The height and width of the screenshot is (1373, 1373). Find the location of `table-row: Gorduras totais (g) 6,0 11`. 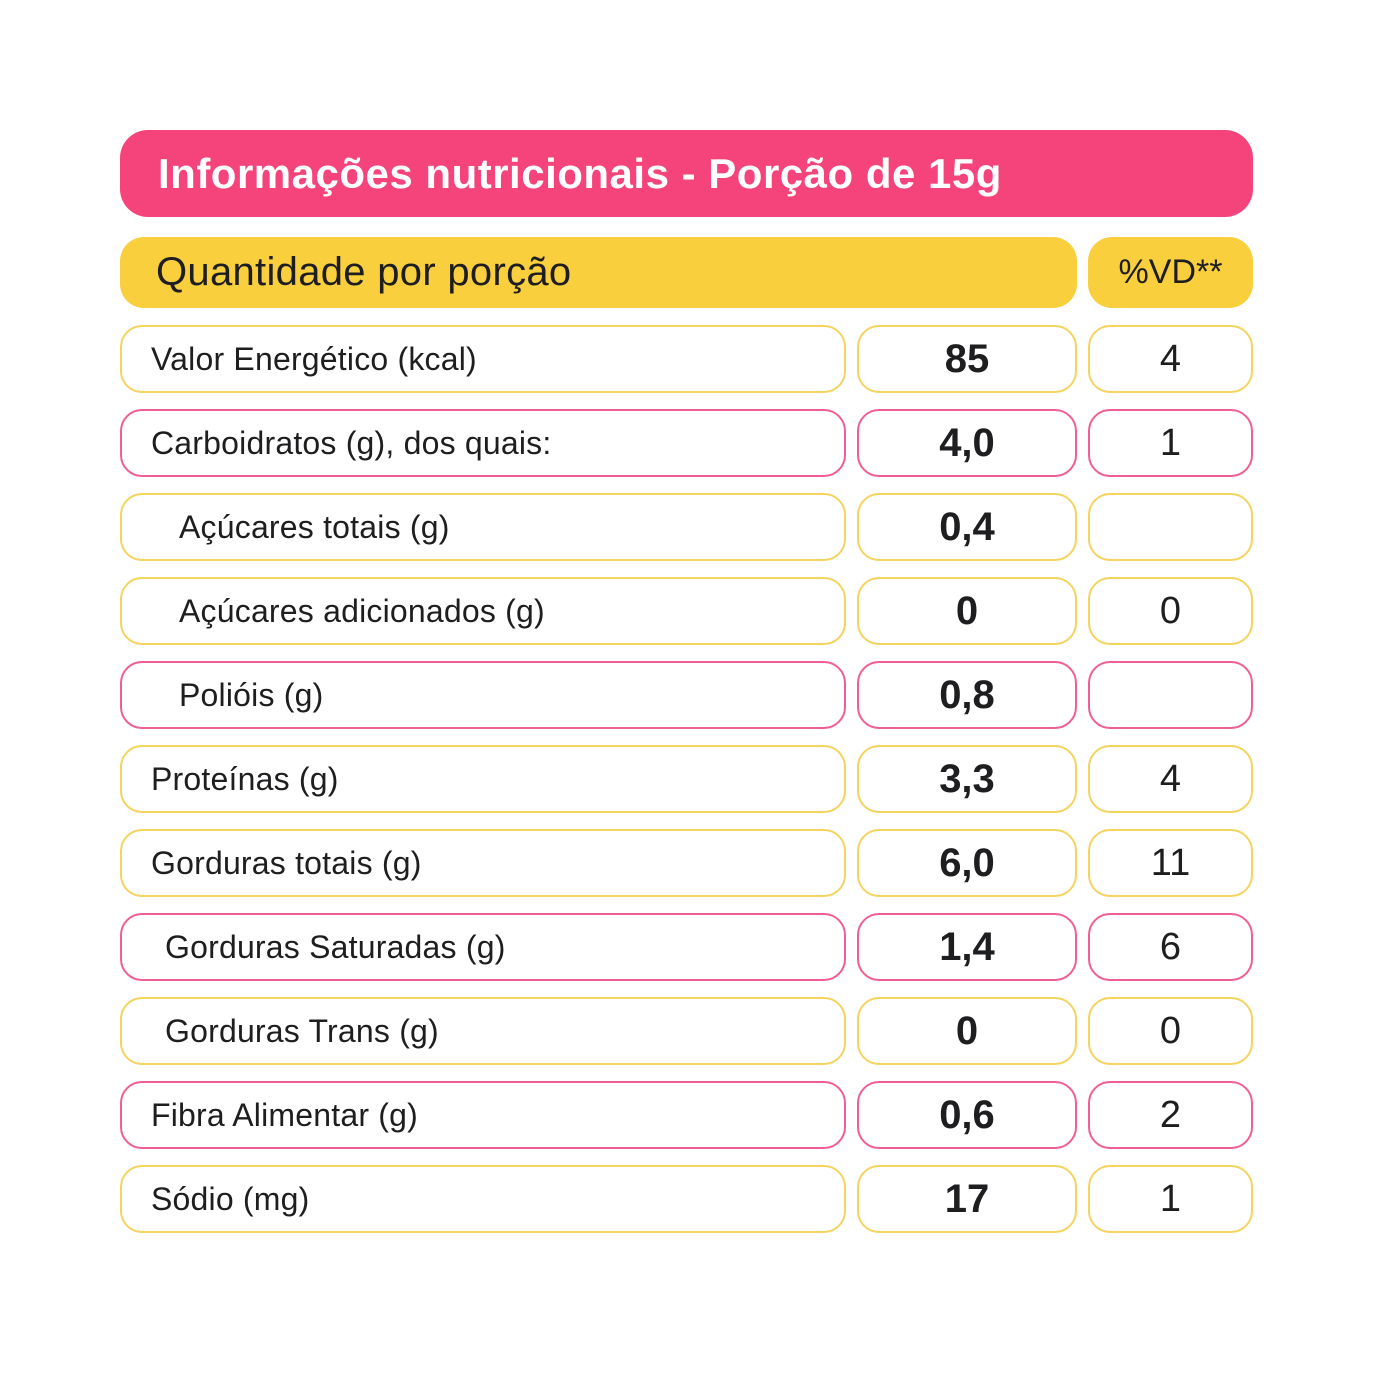

table-row: Gorduras totais (g) 6,0 11 is located at coordinates (686, 863).